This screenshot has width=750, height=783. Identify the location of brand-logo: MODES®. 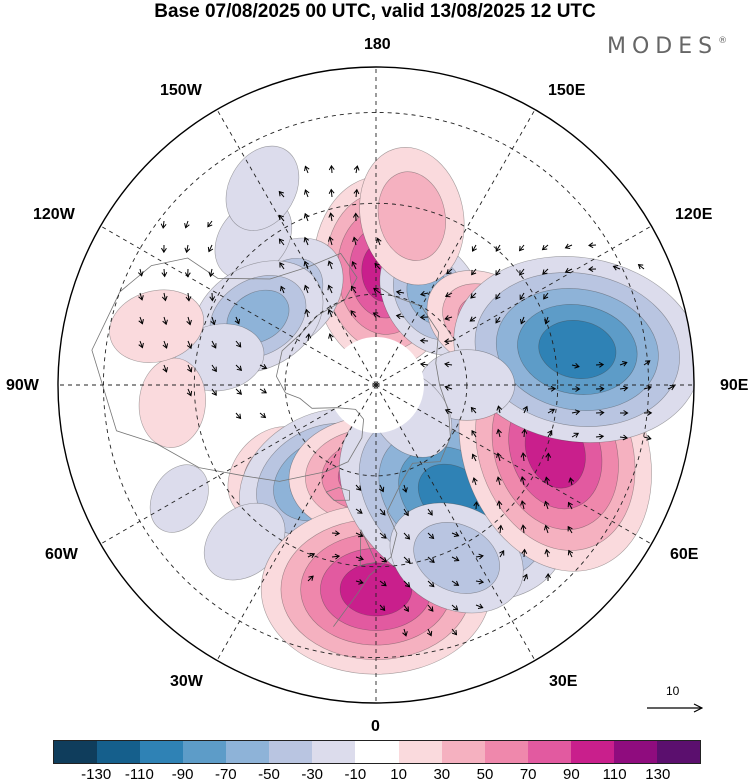
(667, 46).